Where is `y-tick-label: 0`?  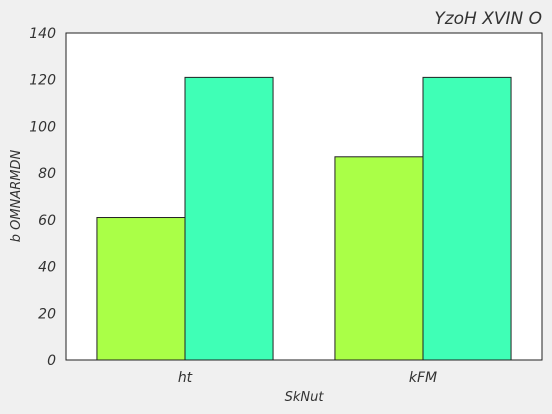
y-tick-label: 0 is located at coordinates (51, 361).